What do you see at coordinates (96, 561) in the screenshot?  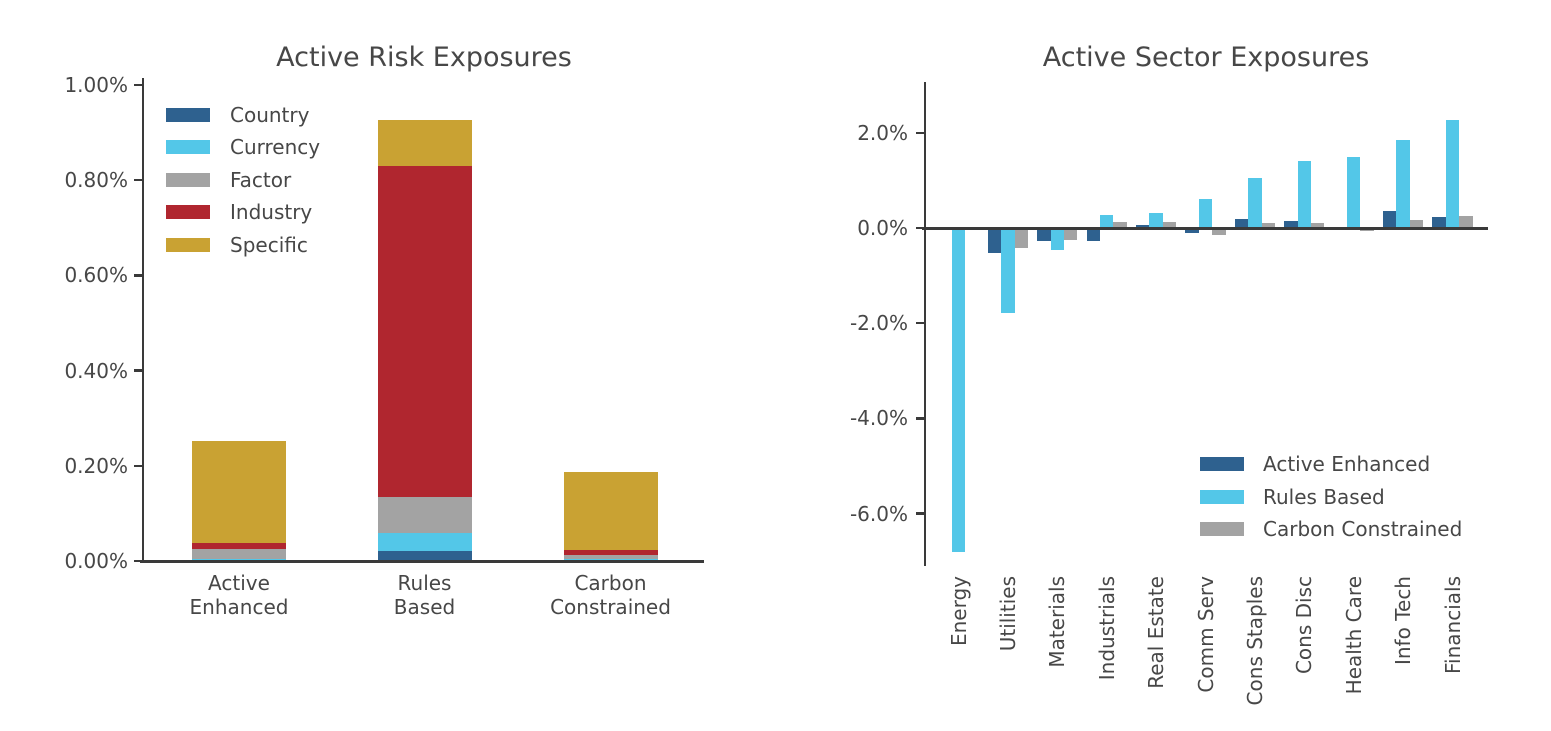 I see `y-tick-label: 0.00%` at bounding box center [96, 561].